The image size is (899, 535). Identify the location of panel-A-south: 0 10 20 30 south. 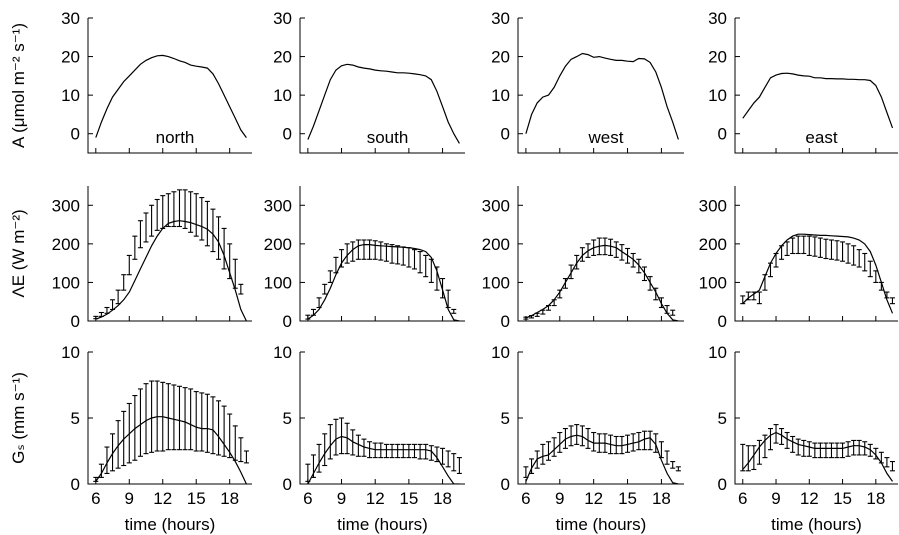
(369, 81).